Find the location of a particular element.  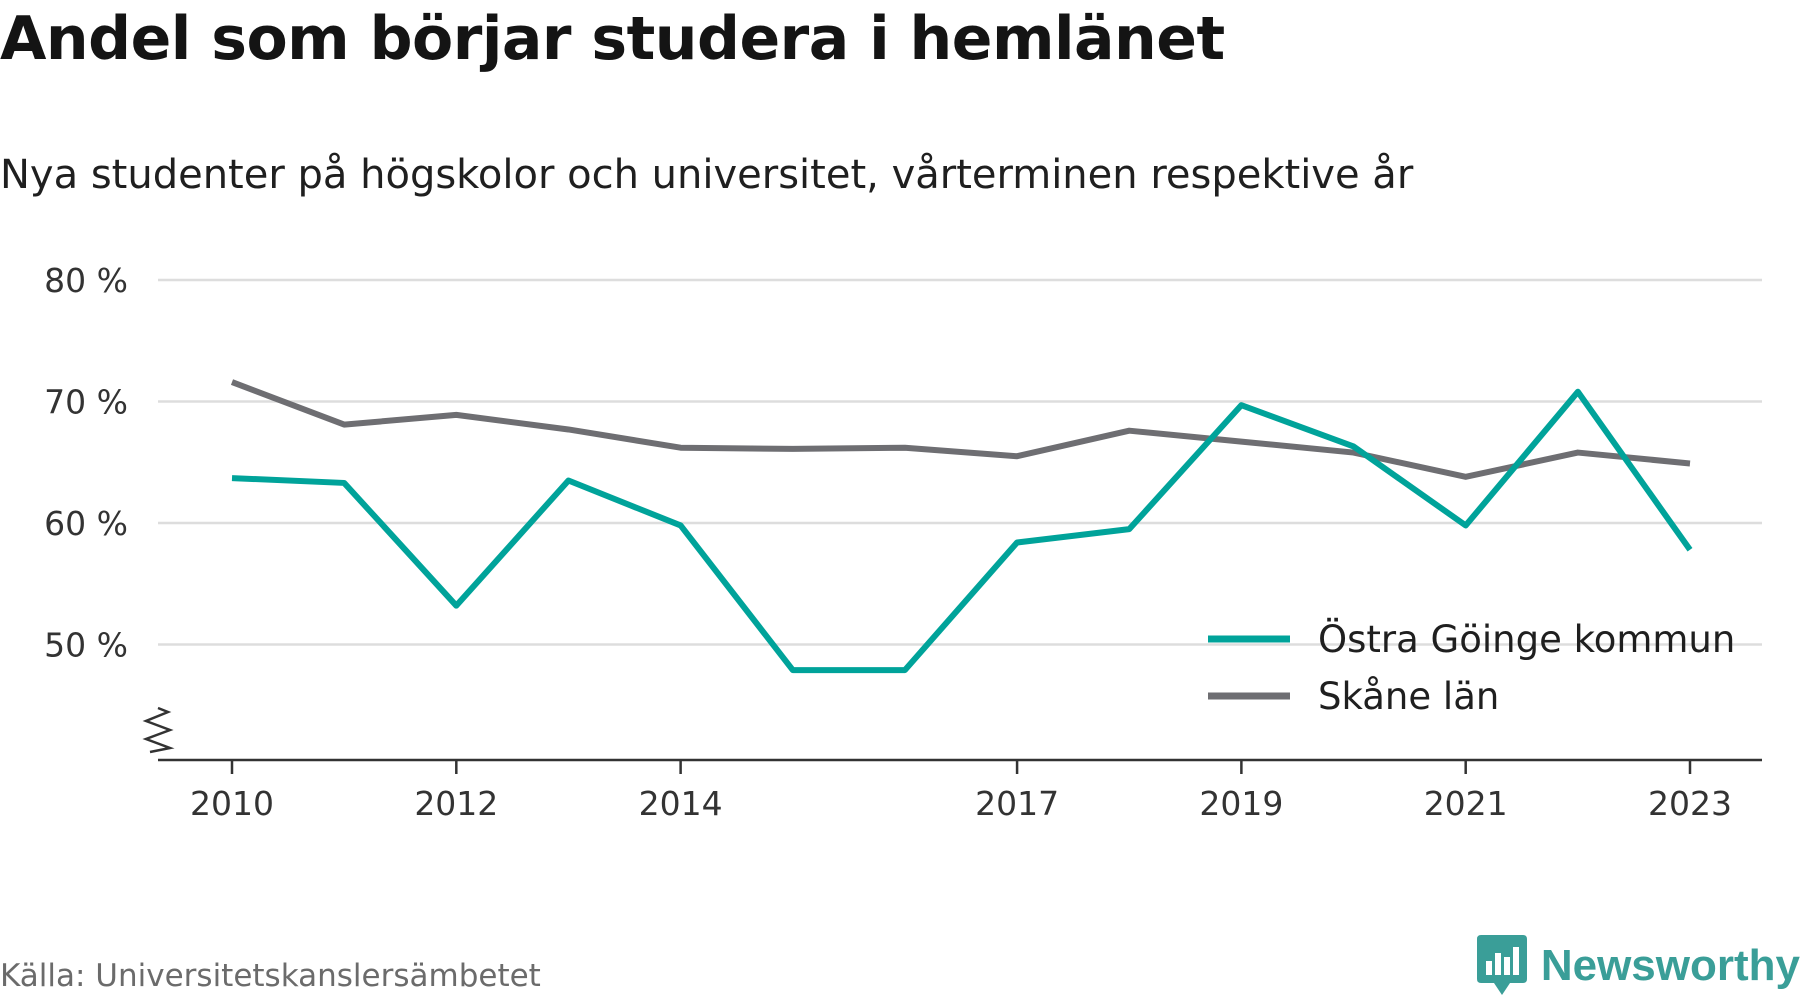

y-tick-label: 70 % is located at coordinates (86, 402).